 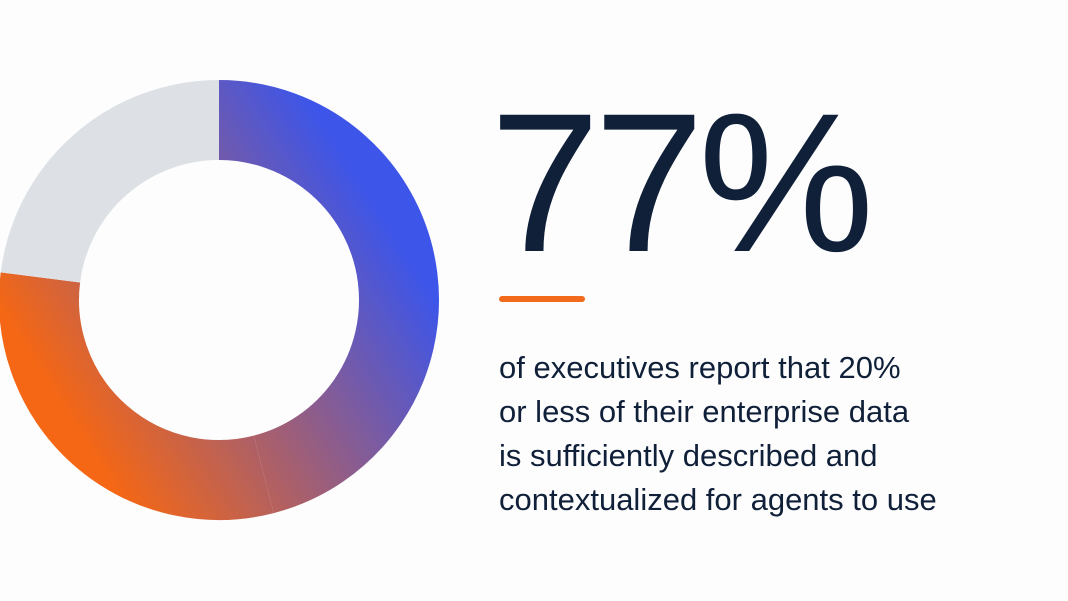 What do you see at coordinates (688, 455) in the screenshot?
I see `description-line: is sufficiently described and` at bounding box center [688, 455].